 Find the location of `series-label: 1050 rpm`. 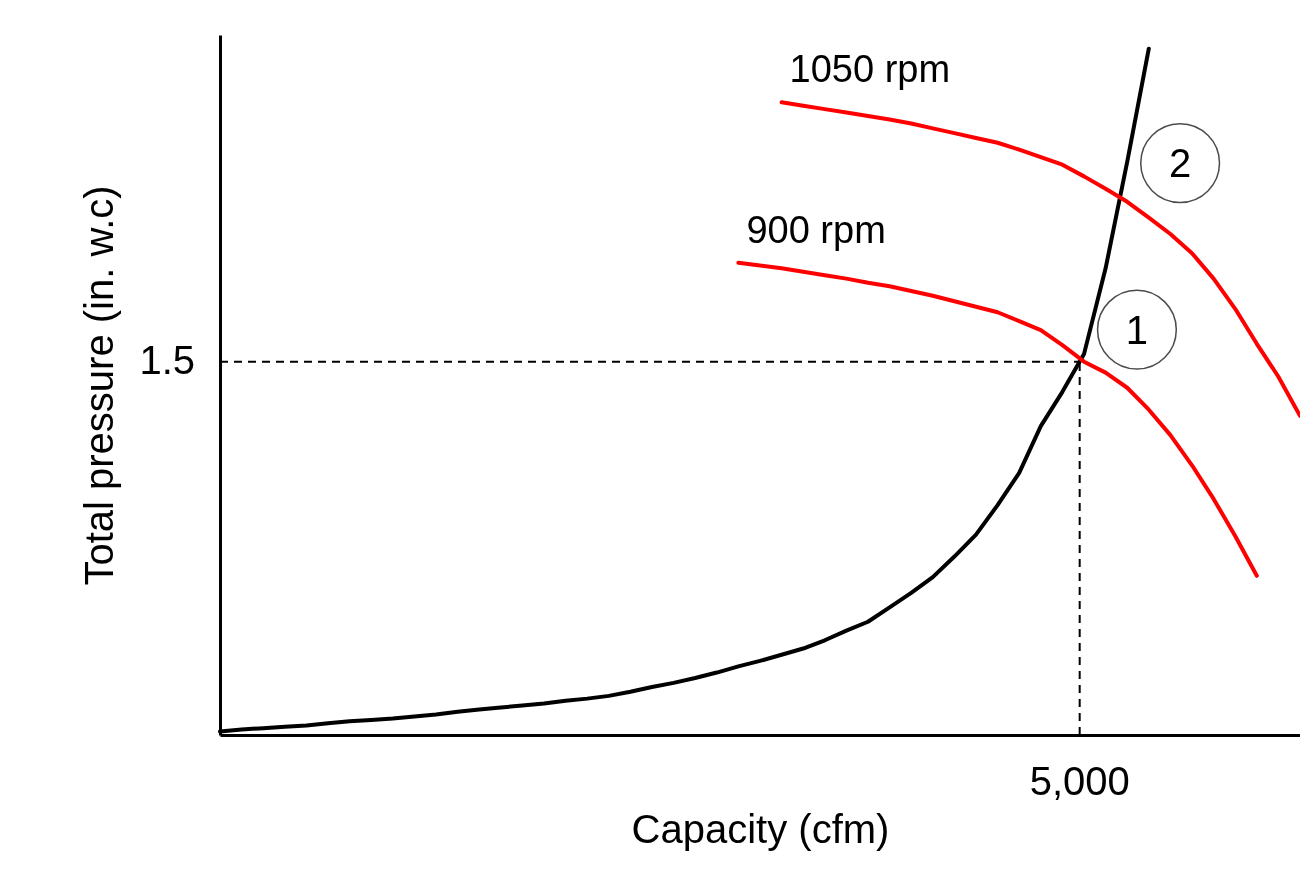

series-label: 1050 rpm is located at coordinates (870, 69).